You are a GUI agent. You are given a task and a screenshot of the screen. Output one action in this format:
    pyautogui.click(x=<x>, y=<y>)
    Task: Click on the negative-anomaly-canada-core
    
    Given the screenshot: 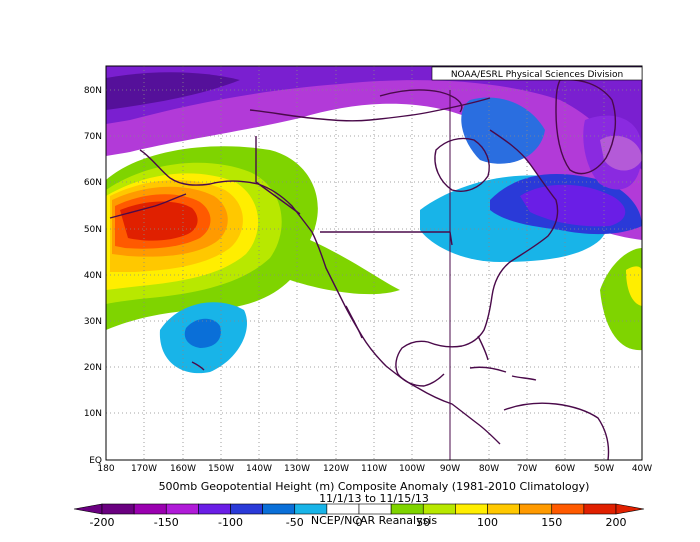 What is the action you would take?
    pyautogui.click(x=573, y=205)
    